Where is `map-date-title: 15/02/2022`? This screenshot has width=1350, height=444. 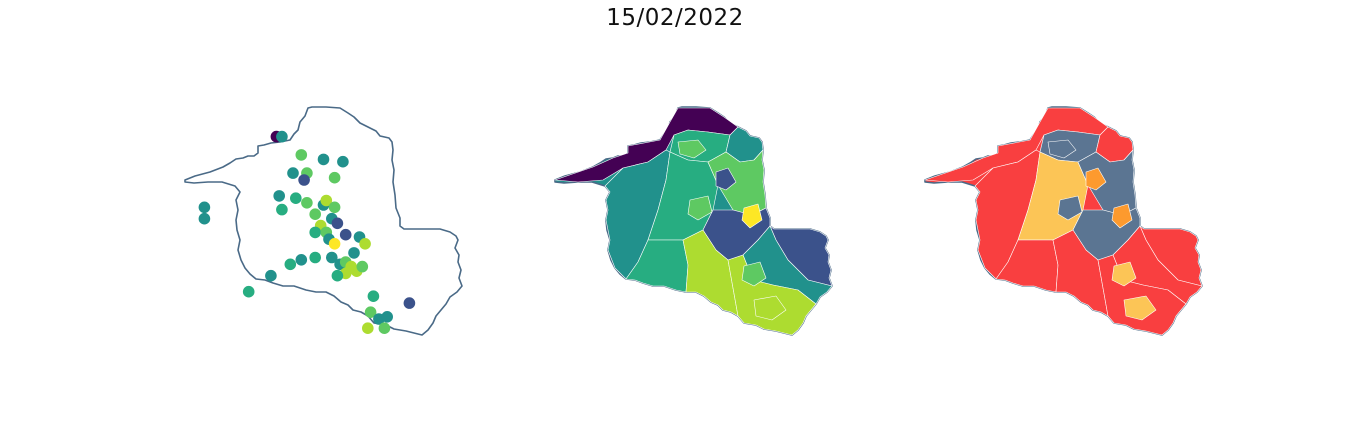 map-date-title: 15/02/2022 is located at coordinates (675, 18).